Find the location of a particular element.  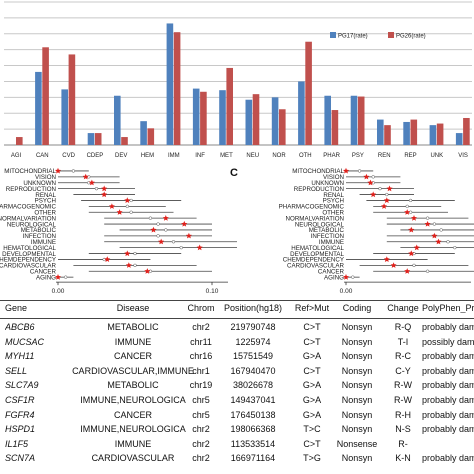

category-label: PSYCH is located at coordinates (333, 201).